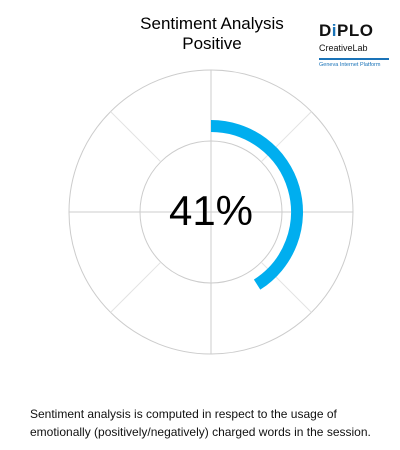 This screenshot has width=400, height=450. I want to click on gauge-value-arc, so click(256, 205).